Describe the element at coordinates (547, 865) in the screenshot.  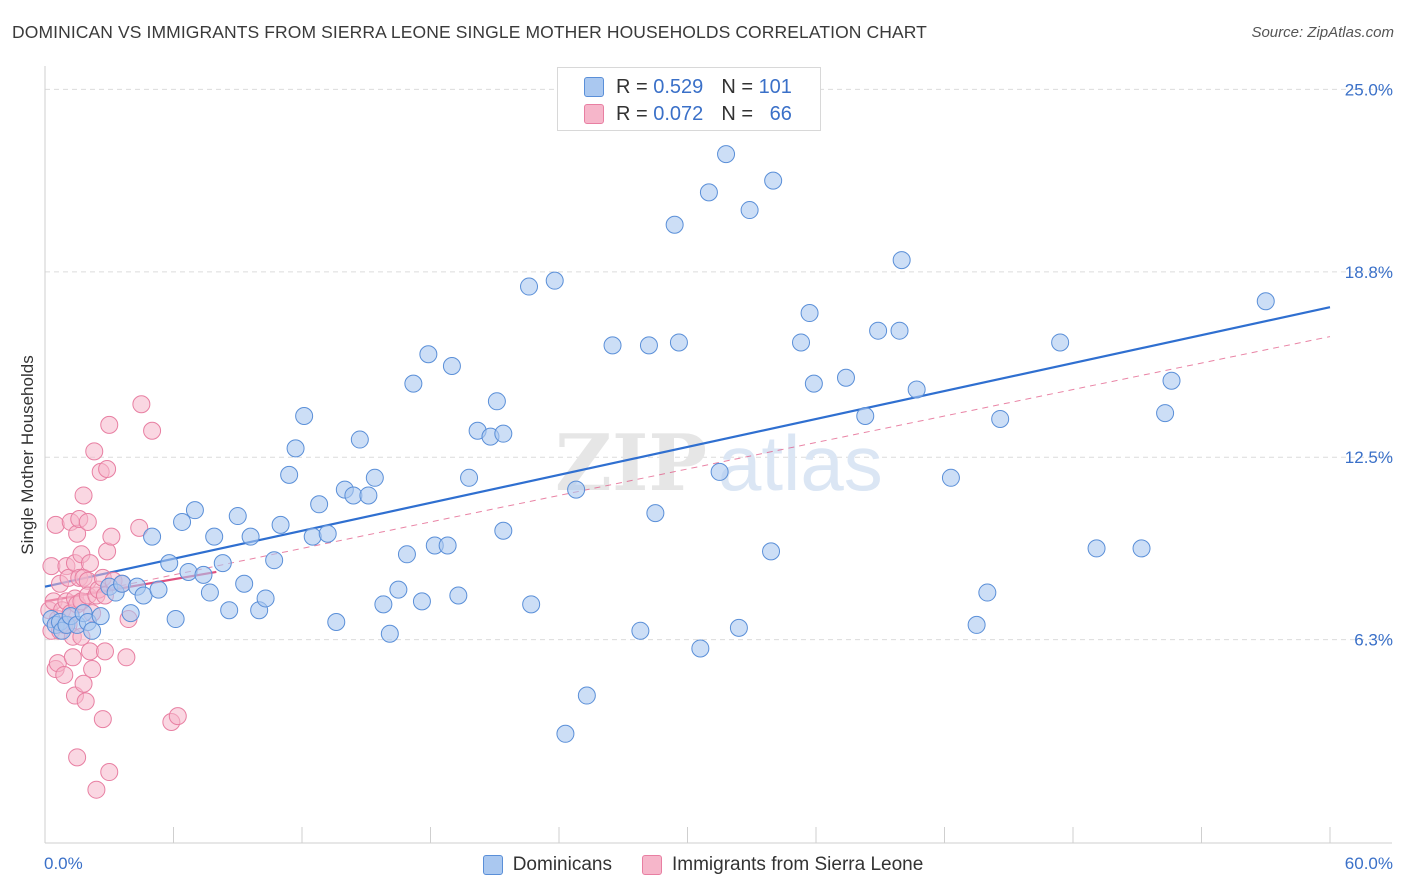
I see `legend-item-dominicans: Dominicans` at that location.